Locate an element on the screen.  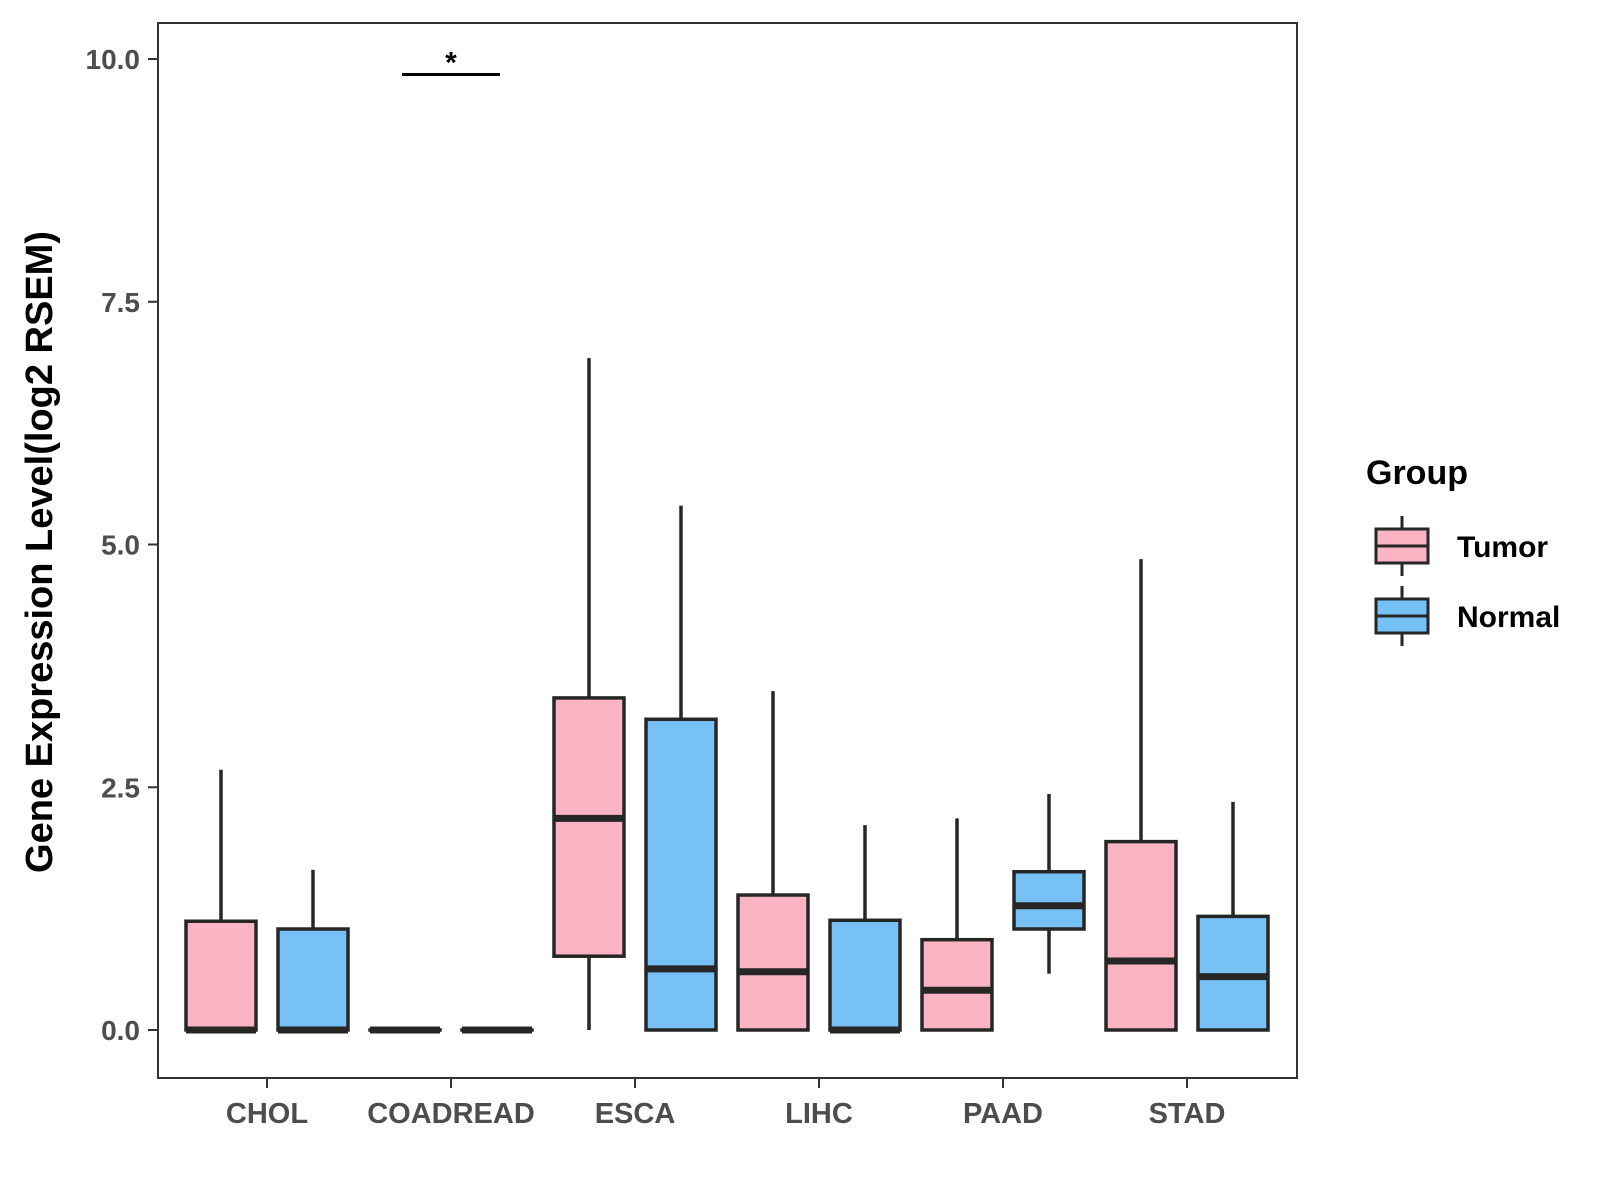
x-tick-label: LIHC is located at coordinates (819, 1114).